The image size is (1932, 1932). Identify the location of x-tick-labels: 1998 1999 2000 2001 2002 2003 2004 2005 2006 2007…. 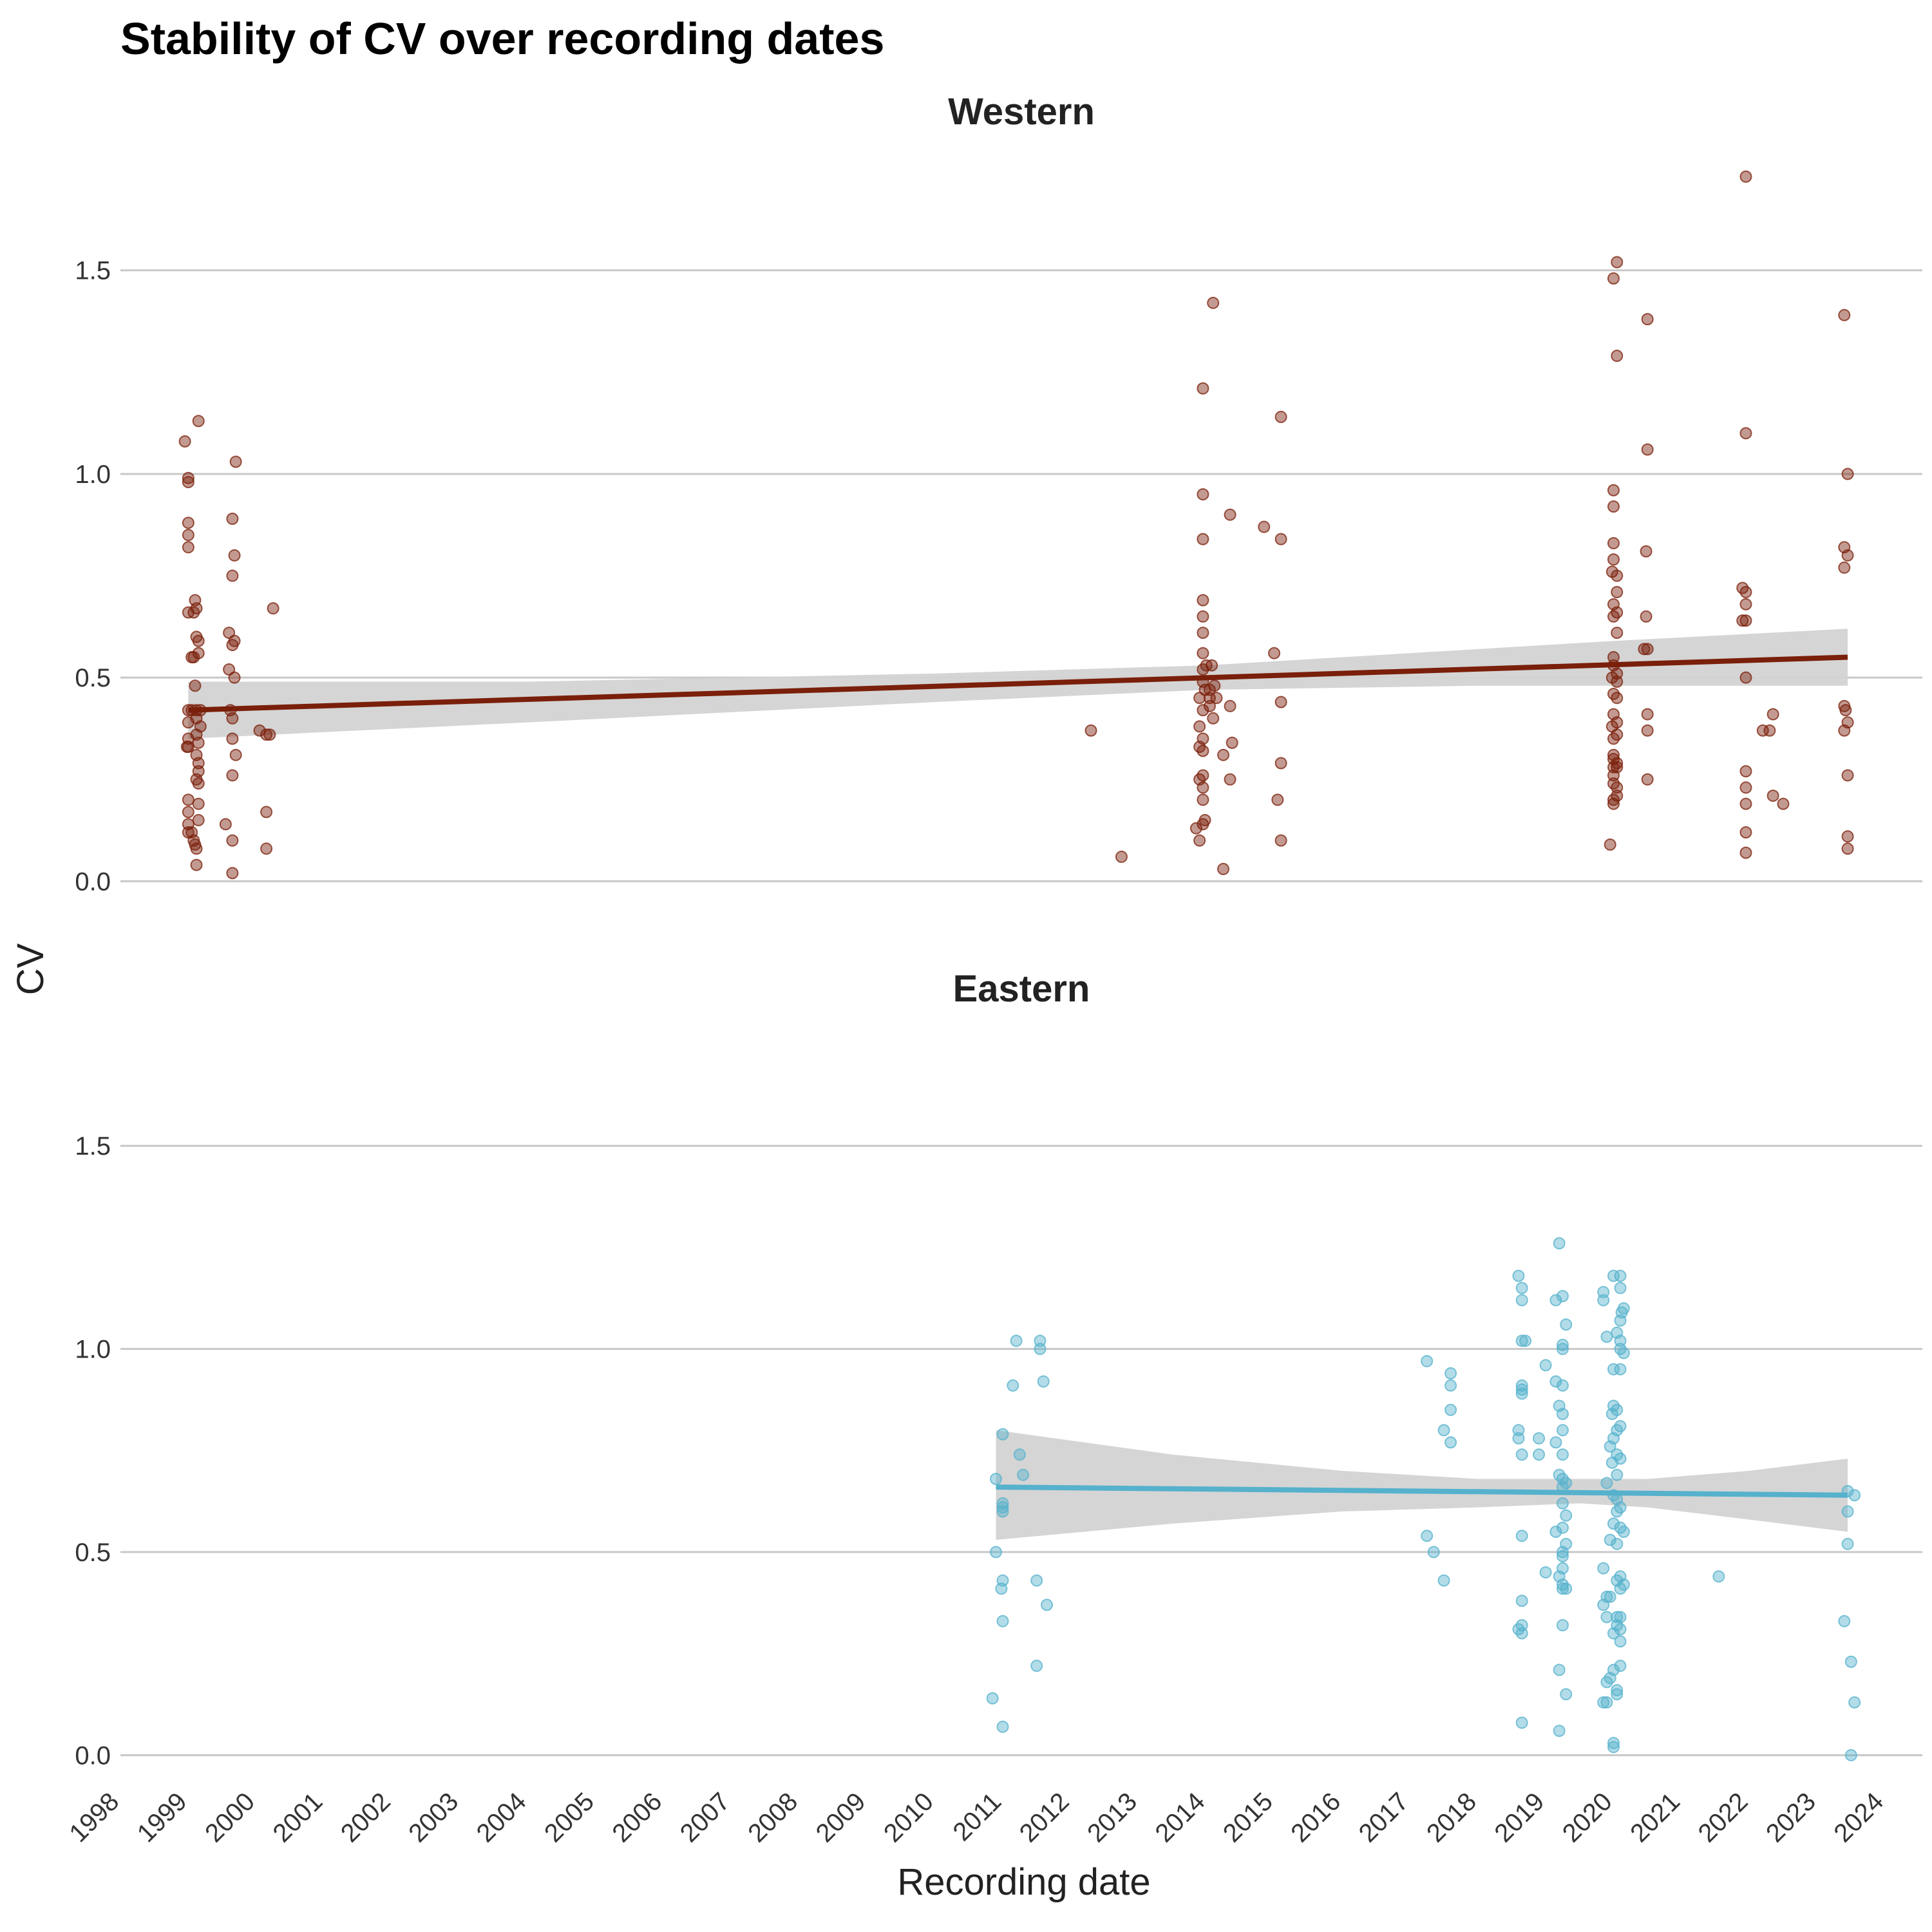
(976, 1818).